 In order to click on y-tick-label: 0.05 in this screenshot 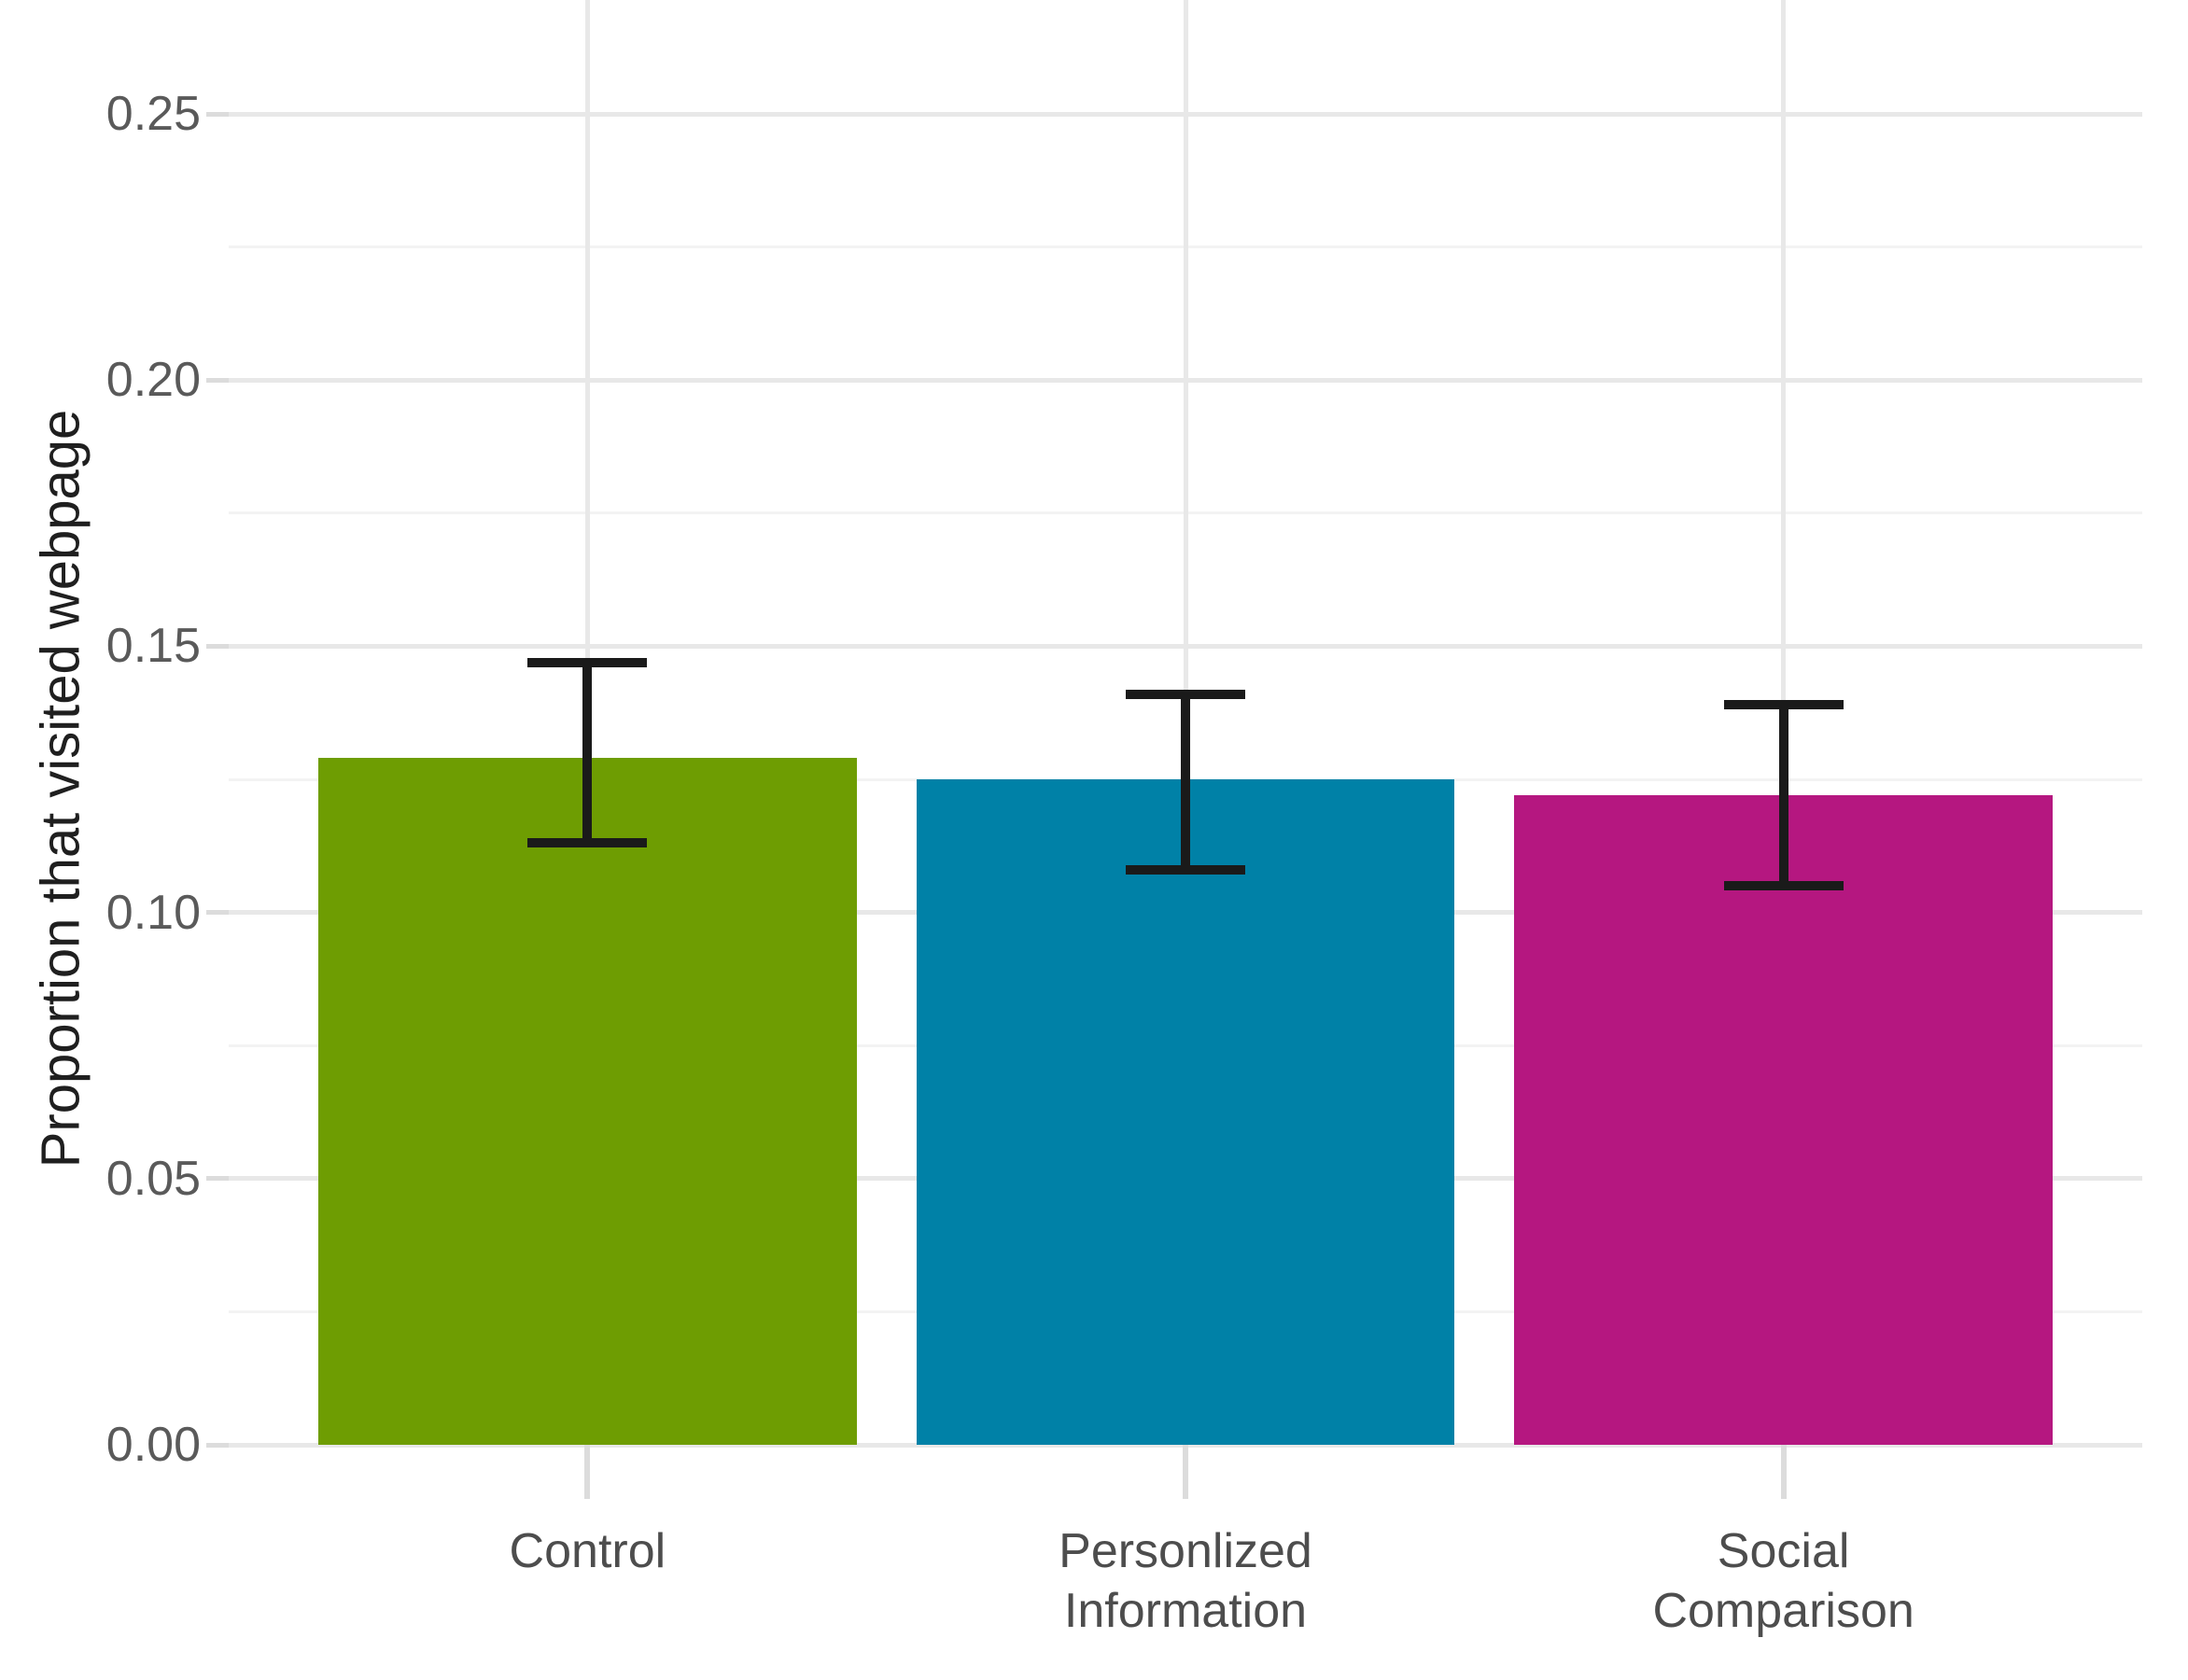, I will do `click(153, 1178)`.